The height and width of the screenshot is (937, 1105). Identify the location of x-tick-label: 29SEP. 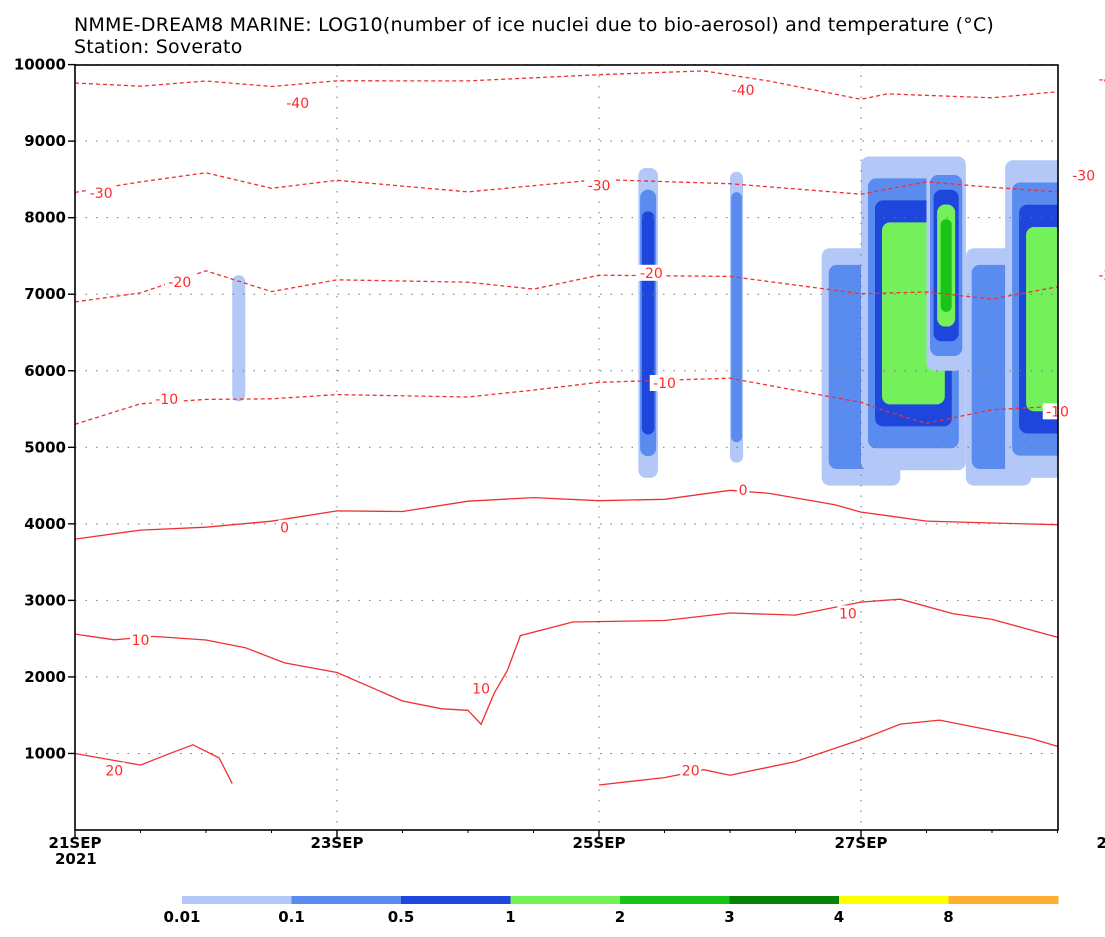
(1101, 843).